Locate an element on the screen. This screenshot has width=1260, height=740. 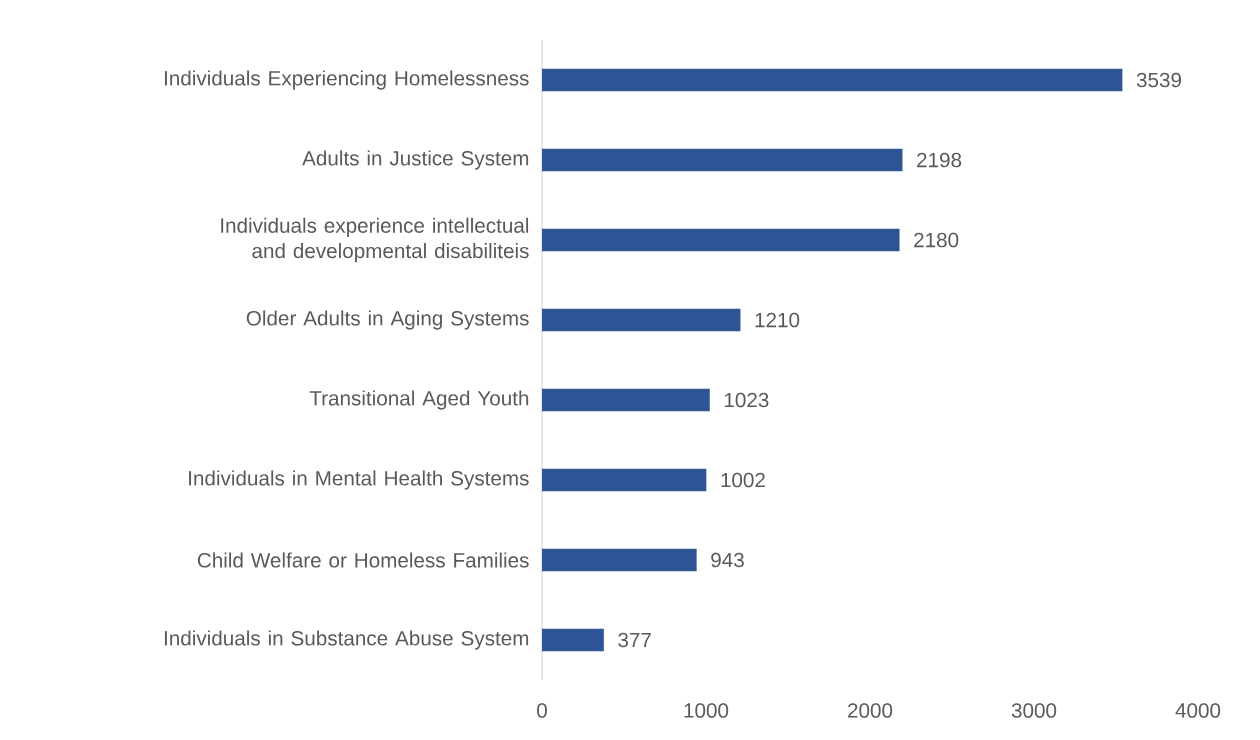
x-tick-label: 1000 is located at coordinates (706, 710).